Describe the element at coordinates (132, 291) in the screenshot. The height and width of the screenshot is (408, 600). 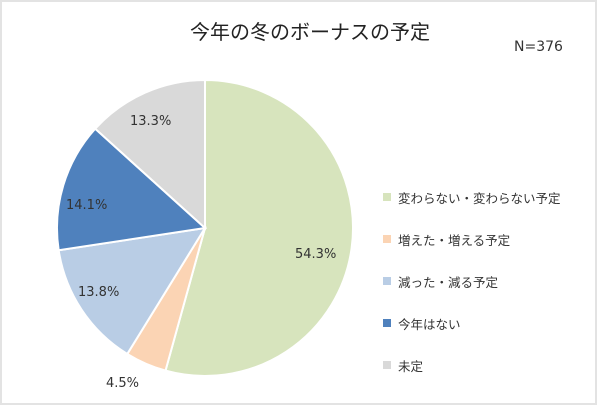
I see `pie-slice-decrease` at that location.